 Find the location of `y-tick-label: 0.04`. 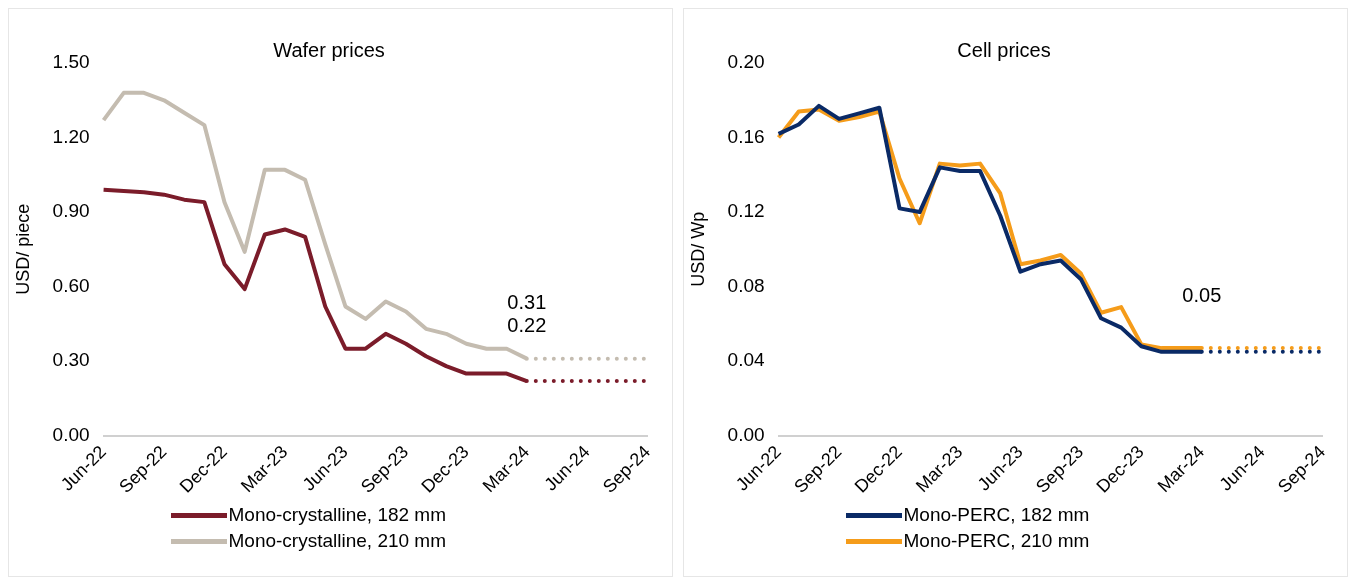

y-tick-label: 0.04 is located at coordinates (746, 360).